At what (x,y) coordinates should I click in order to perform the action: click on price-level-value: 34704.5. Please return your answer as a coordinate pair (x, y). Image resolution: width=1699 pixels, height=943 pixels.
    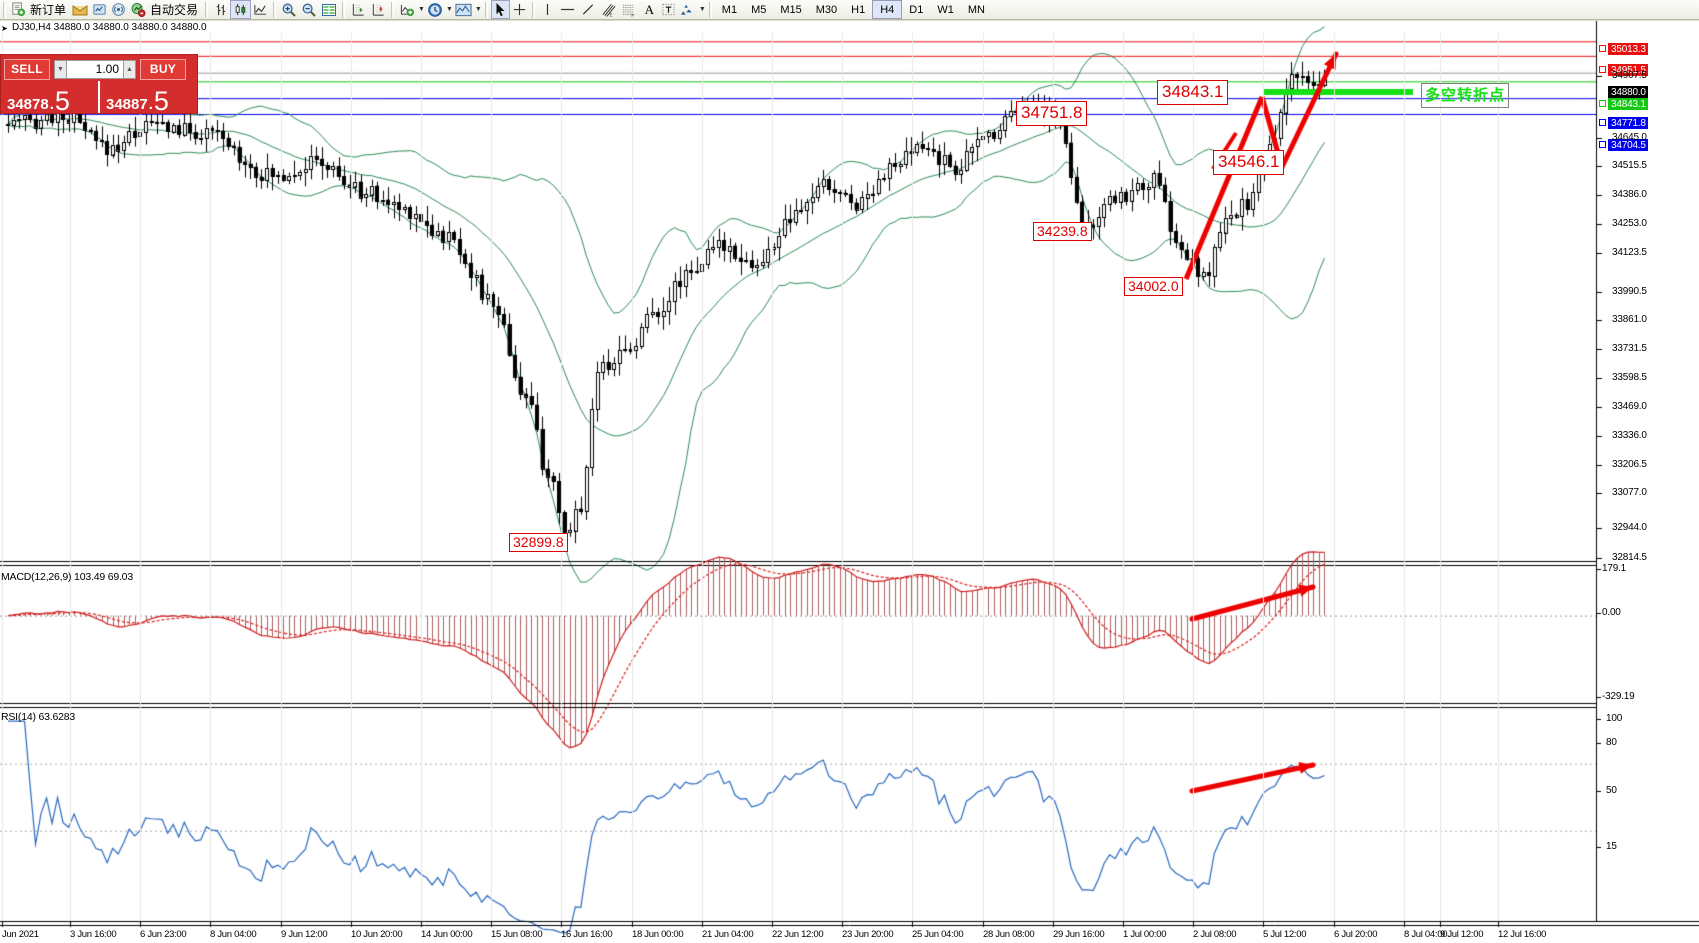
    Looking at the image, I should click on (1628, 145).